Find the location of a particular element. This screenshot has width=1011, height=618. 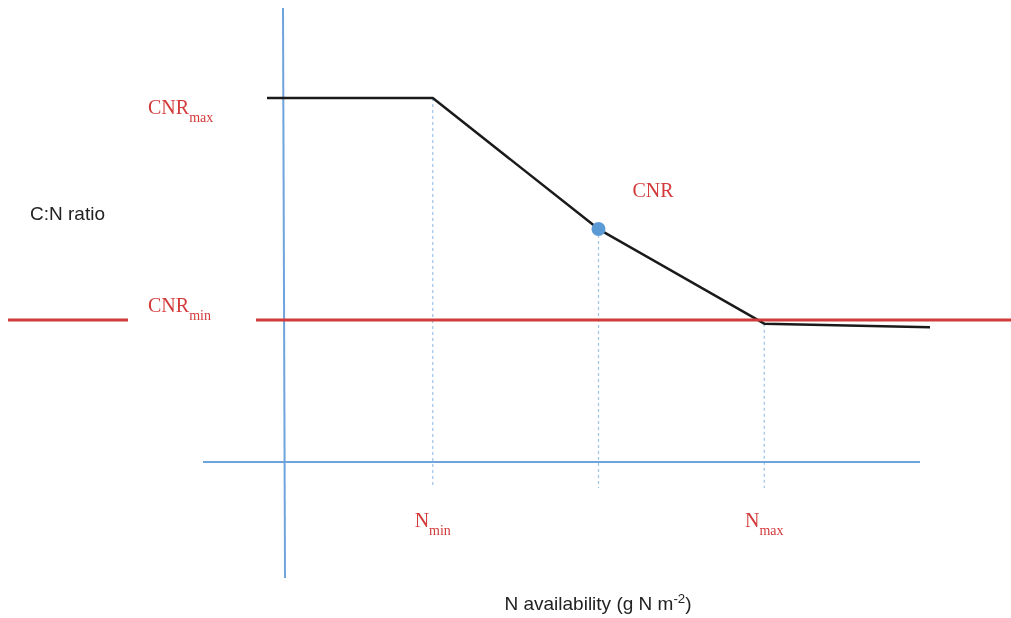

text: CNR$_{max}$ is located at coordinates (181, 110).